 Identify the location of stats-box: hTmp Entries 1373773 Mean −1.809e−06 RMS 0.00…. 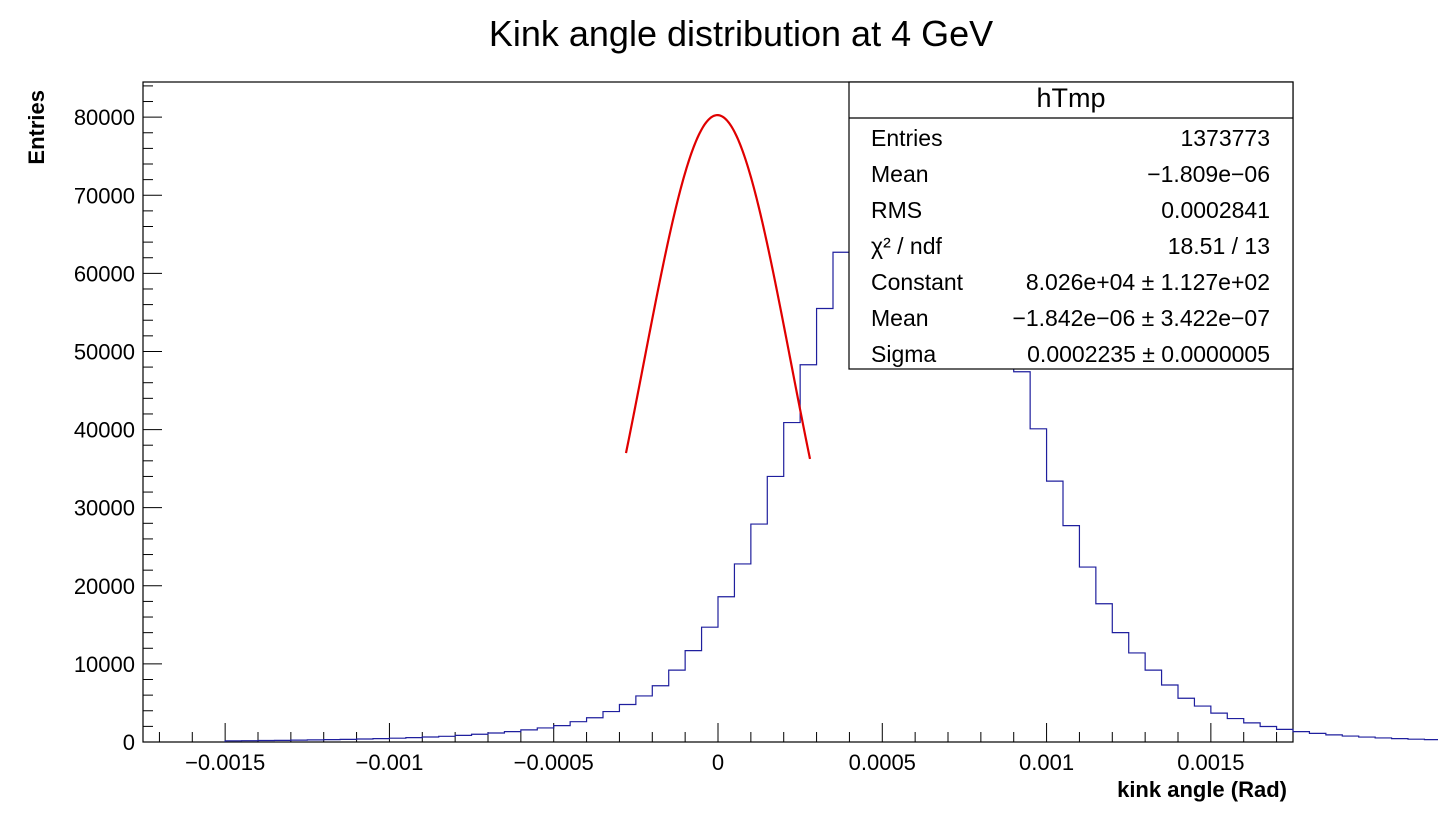
(1071, 225).